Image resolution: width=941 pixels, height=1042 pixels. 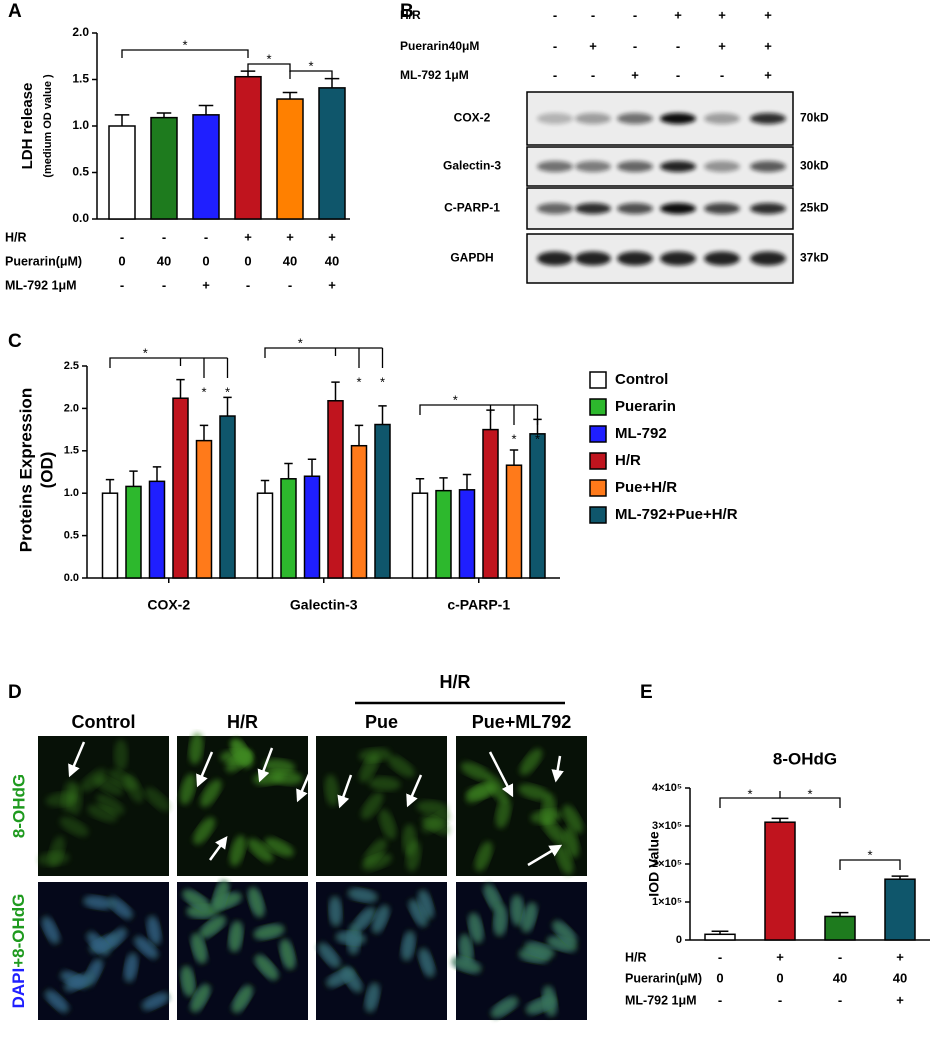 What do you see at coordinates (667, 864) in the screenshot?
I see `y-tick-label: 2×10⁵` at bounding box center [667, 864].